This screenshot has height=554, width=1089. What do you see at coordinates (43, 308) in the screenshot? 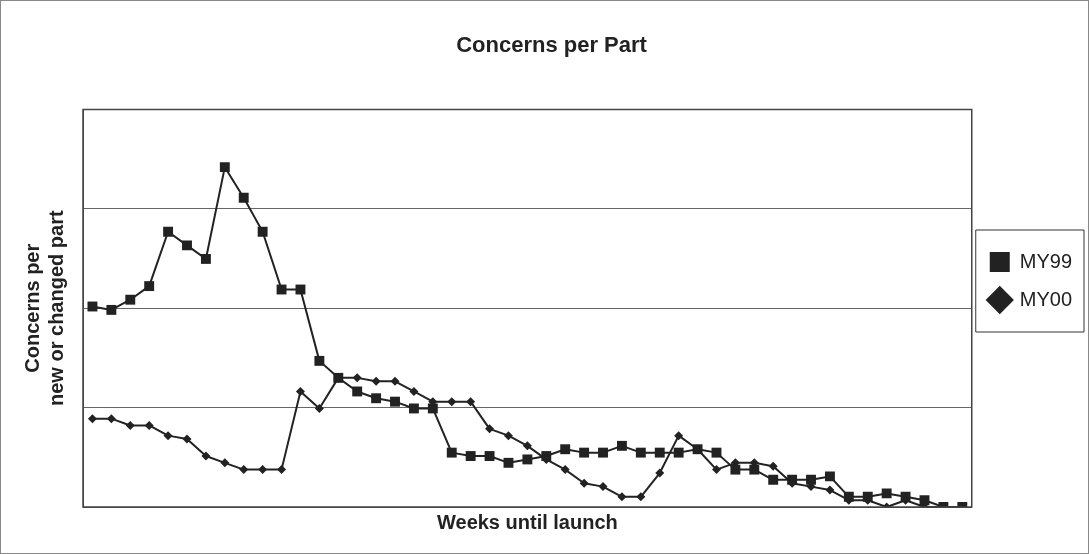
I see `y-axis-title: Concerns per new or changed part` at bounding box center [43, 308].